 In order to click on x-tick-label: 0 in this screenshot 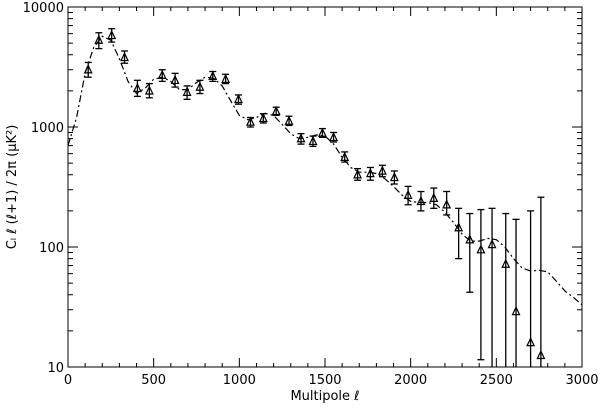, I will do `click(68, 380)`.